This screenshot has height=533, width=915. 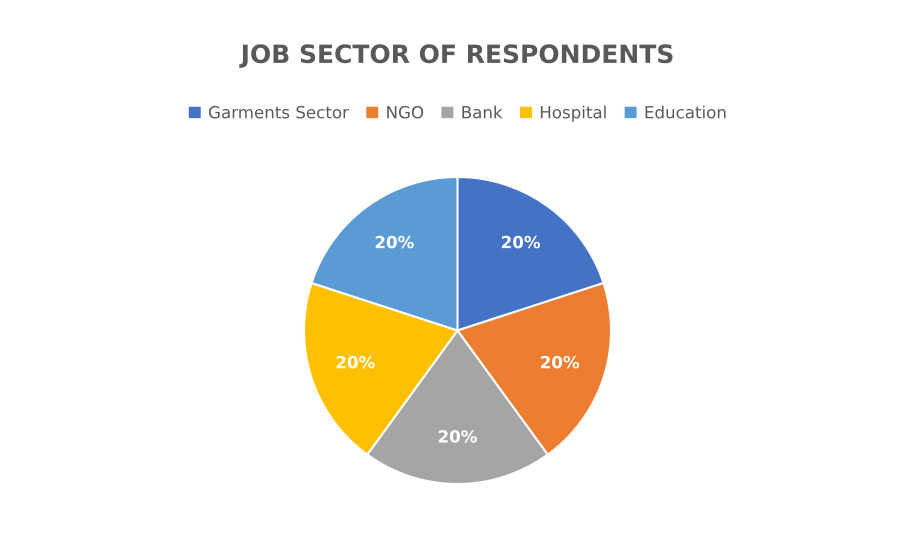 What do you see at coordinates (482, 112) in the screenshot?
I see `legend-label: Bank` at bounding box center [482, 112].